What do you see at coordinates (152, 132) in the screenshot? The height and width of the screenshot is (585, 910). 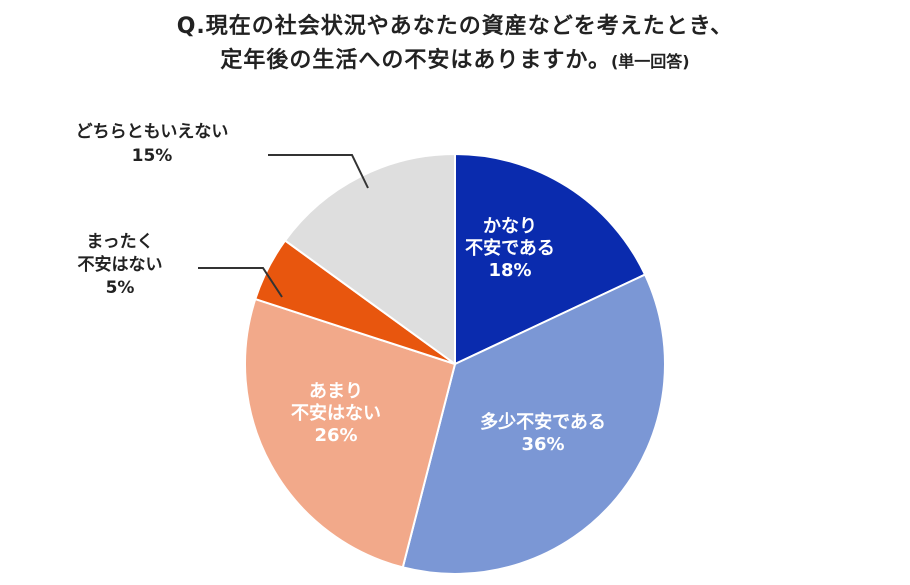 I see `slice-label-line-5-1: どちらともいえない` at bounding box center [152, 132].